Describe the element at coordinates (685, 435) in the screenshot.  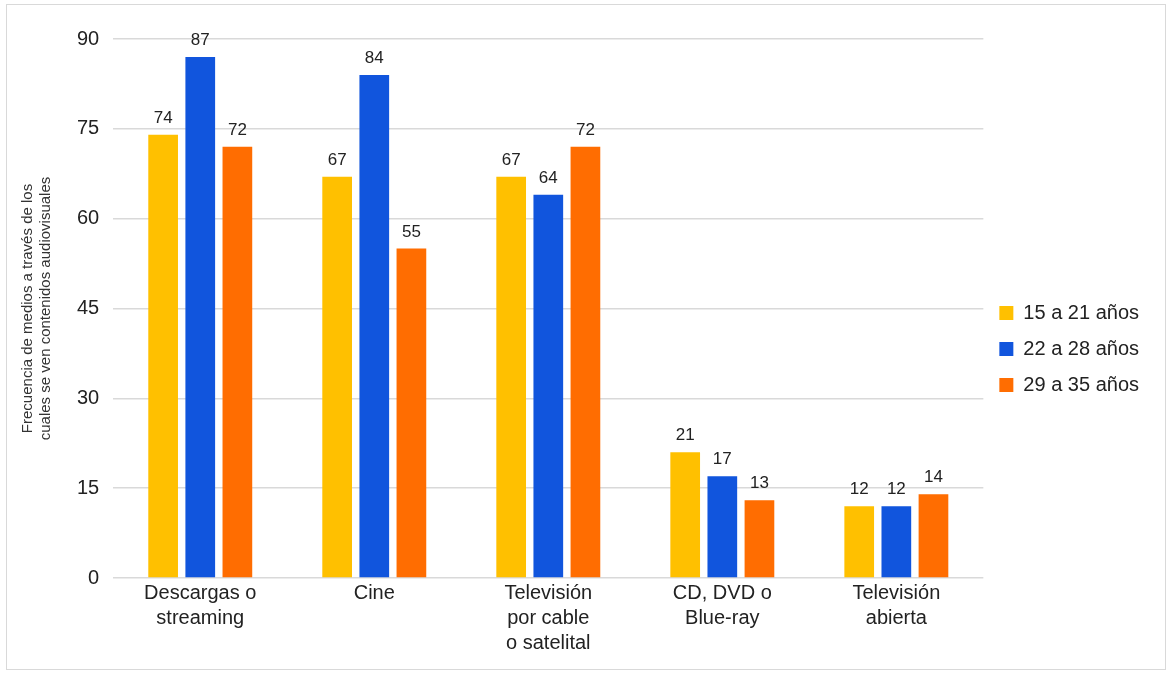
I see `data-label: 21` at that location.